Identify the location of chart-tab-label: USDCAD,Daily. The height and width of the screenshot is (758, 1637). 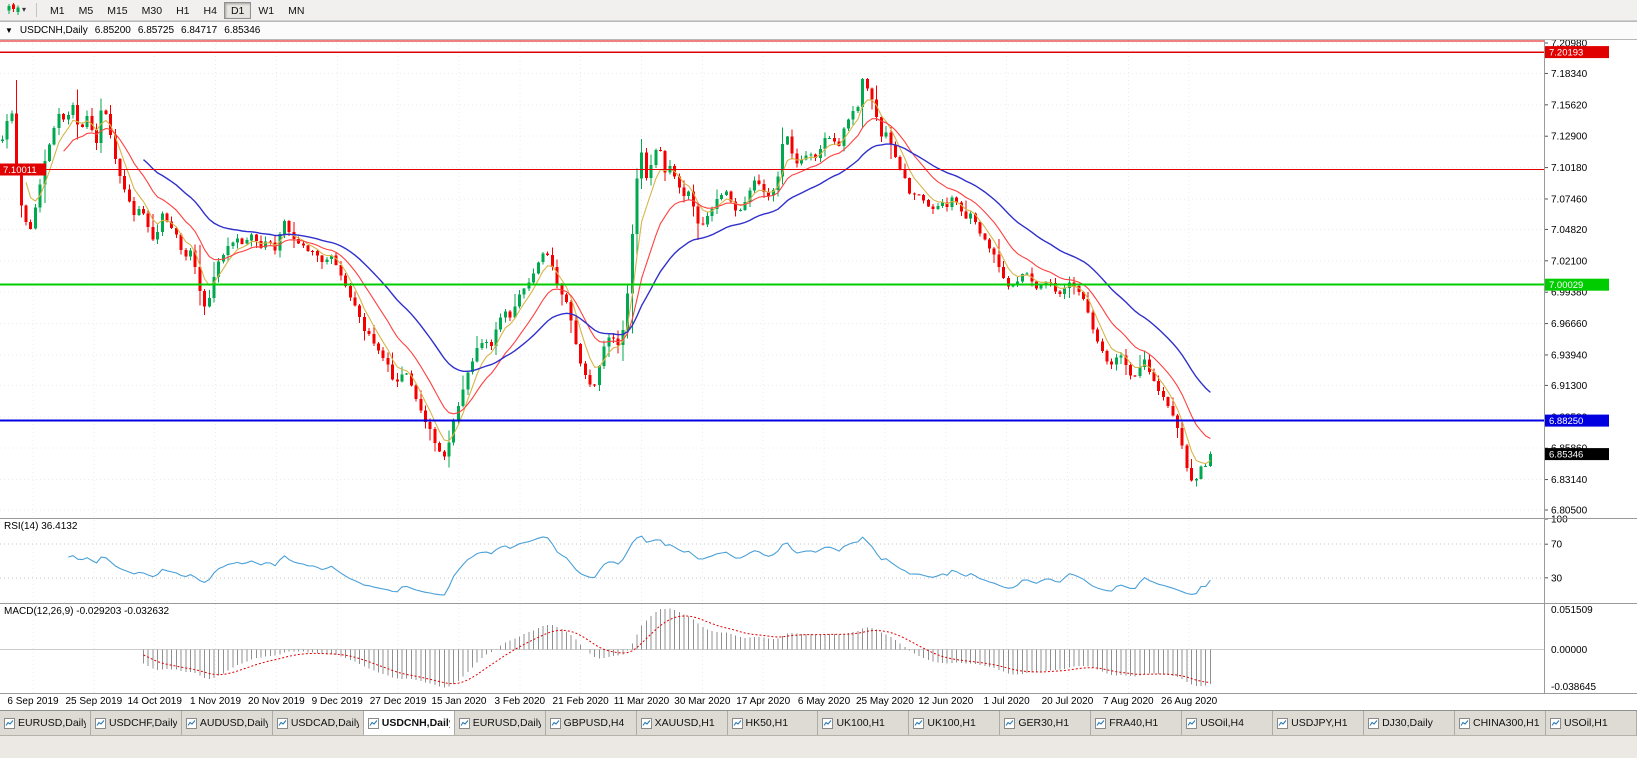
(324, 723).